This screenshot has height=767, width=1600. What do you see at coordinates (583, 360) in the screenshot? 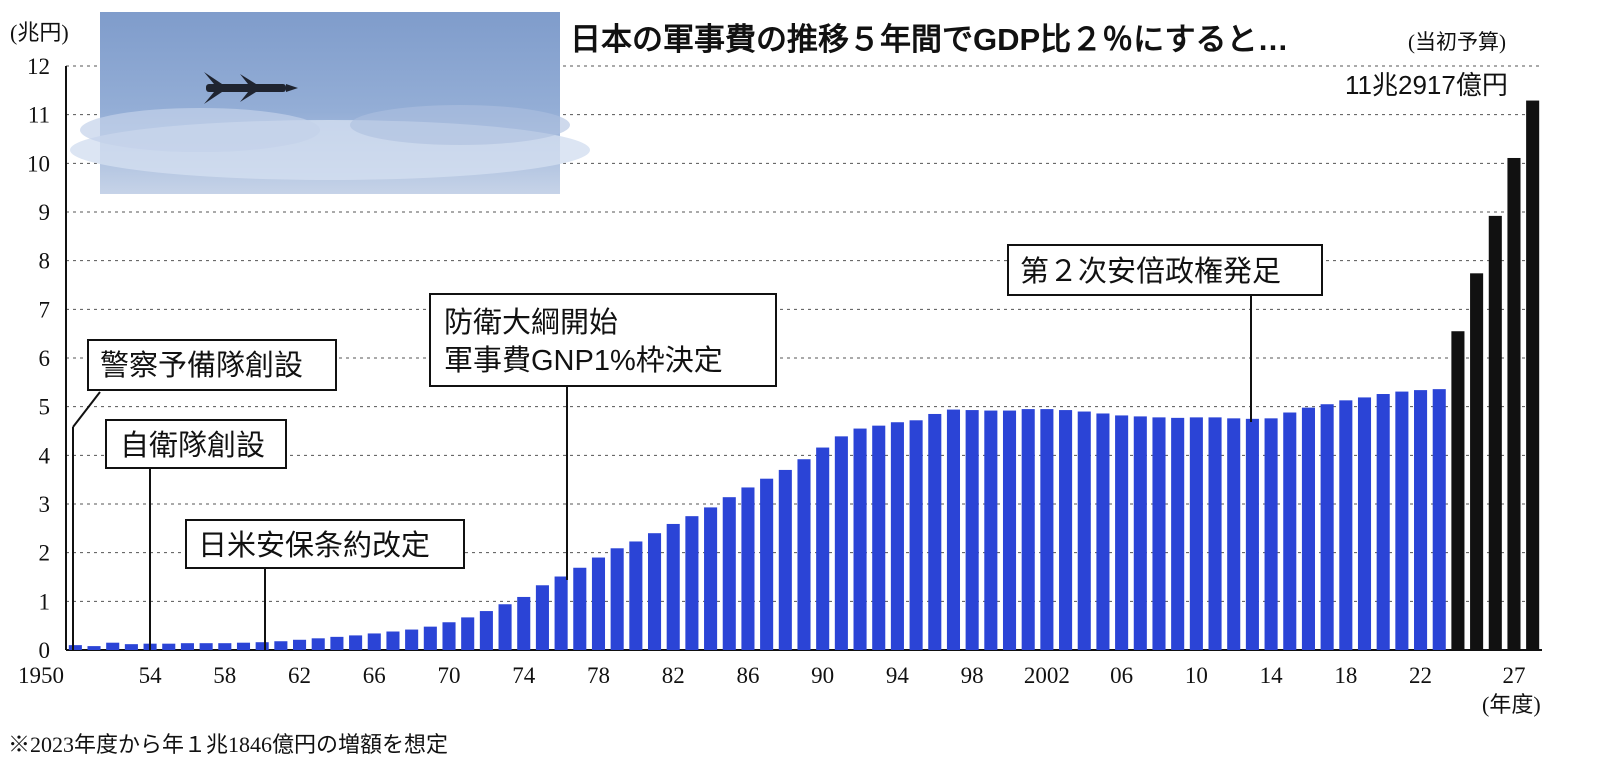
I see `annotation-line: 軍事費GNP1%枠決定` at bounding box center [583, 360].